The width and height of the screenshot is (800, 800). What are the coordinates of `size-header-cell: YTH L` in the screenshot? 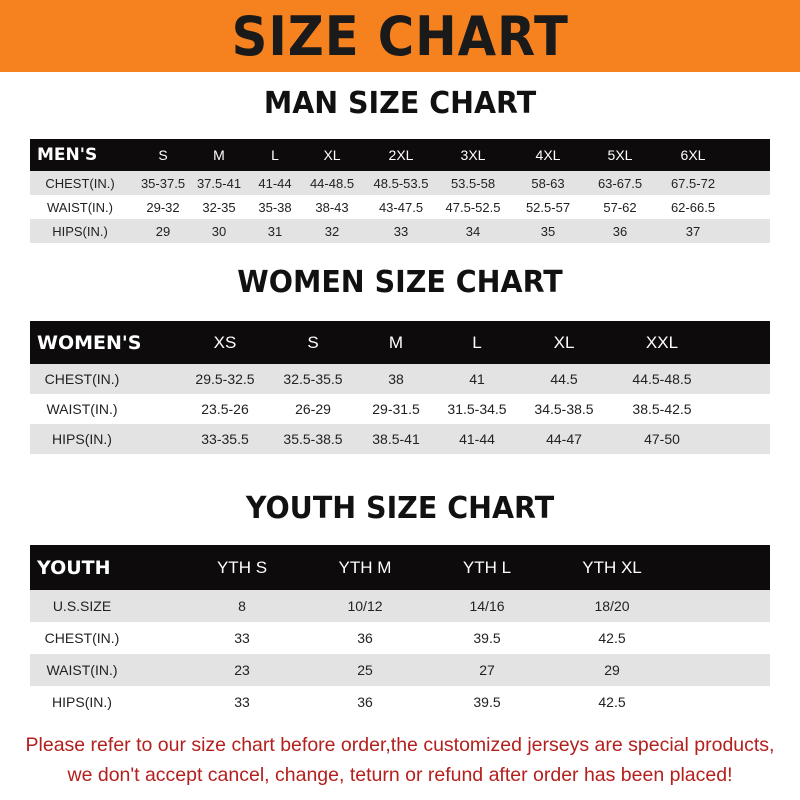 It's located at (487, 567).